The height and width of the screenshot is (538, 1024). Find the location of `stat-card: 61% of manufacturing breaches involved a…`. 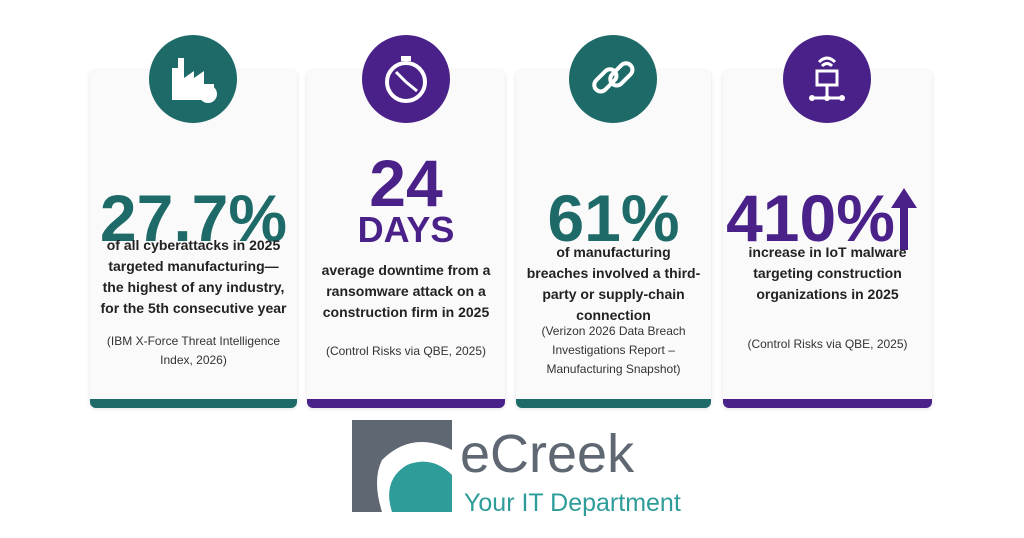

stat-card: 61% of manufacturing breaches involved a… is located at coordinates (613, 239).